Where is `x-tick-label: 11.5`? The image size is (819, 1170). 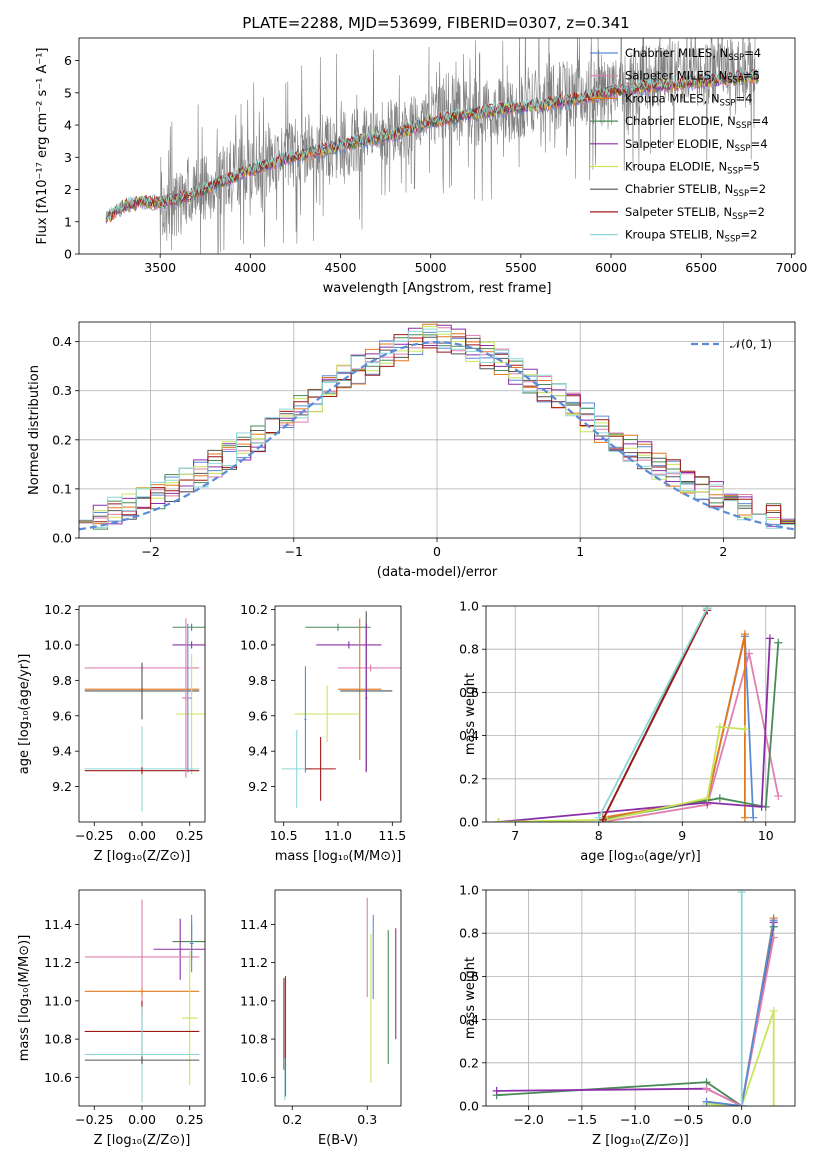
x-tick-label: 11.5 is located at coordinates (392, 835).